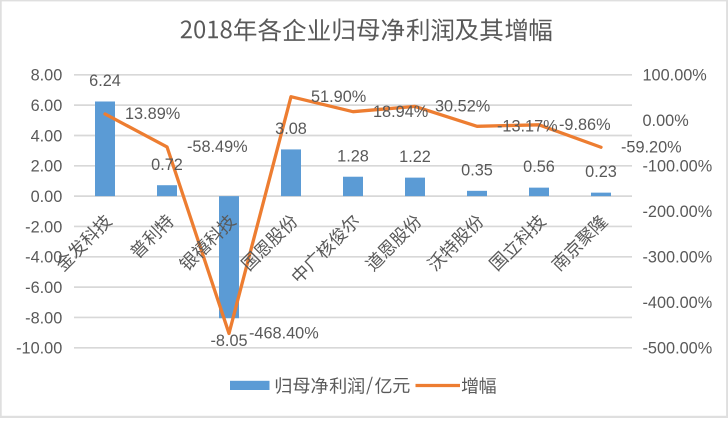 The height and width of the screenshot is (423, 728). What do you see at coordinates (462, 107) in the screenshot?
I see `svg-text: 30.52%` at bounding box center [462, 107].